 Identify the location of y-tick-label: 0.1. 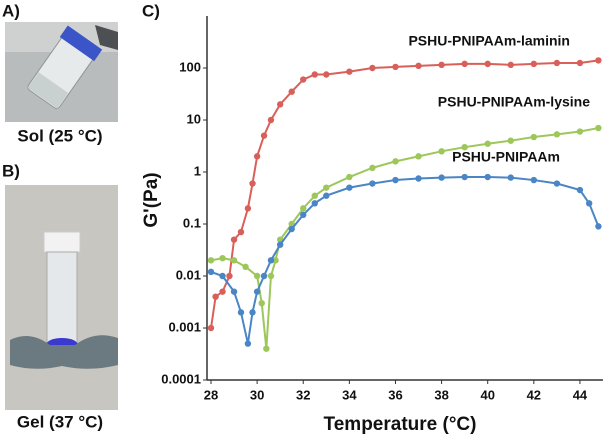
(192, 222).